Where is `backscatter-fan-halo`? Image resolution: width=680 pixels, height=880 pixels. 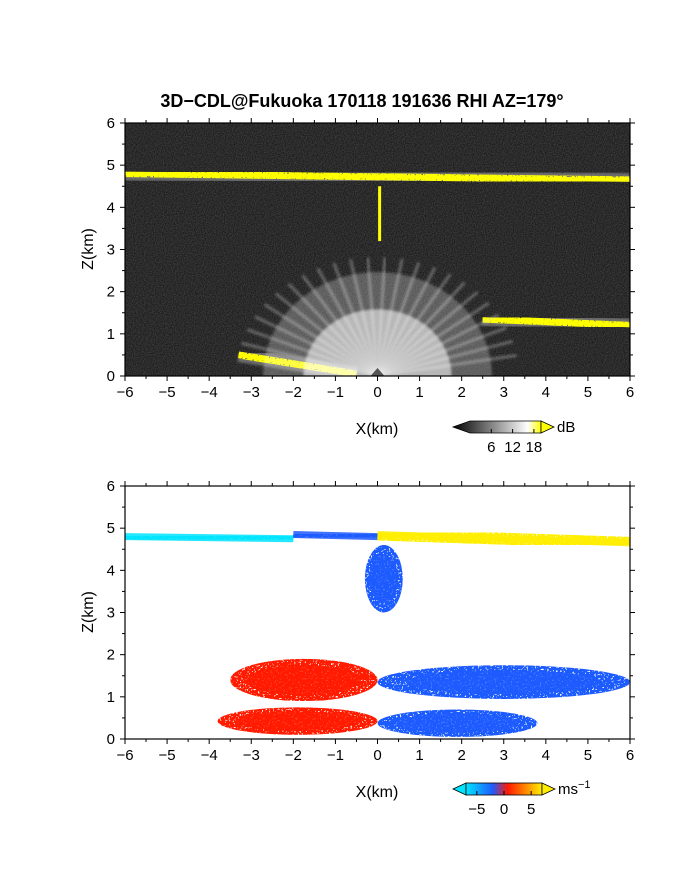 backscatter-fan-halo is located at coordinates (377, 324).